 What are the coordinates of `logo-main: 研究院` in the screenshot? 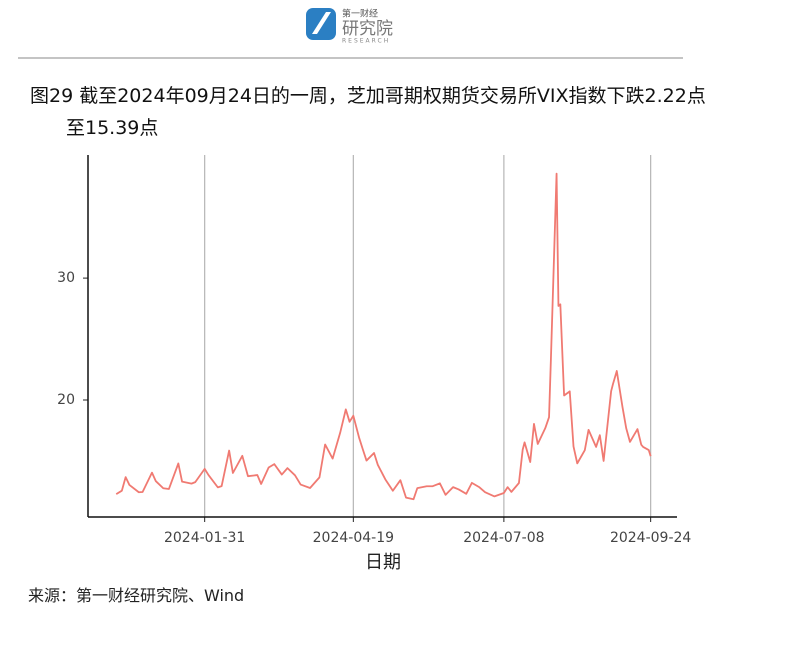 It's located at (367, 29).